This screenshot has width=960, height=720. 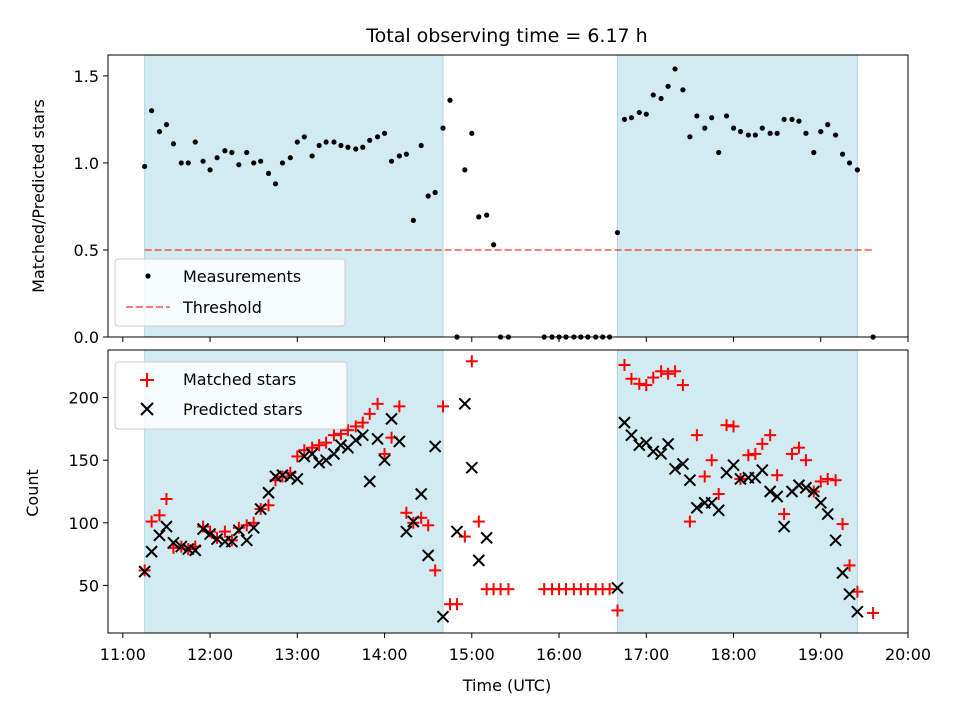 I want to click on observing-window-shade, so click(x=737, y=491).